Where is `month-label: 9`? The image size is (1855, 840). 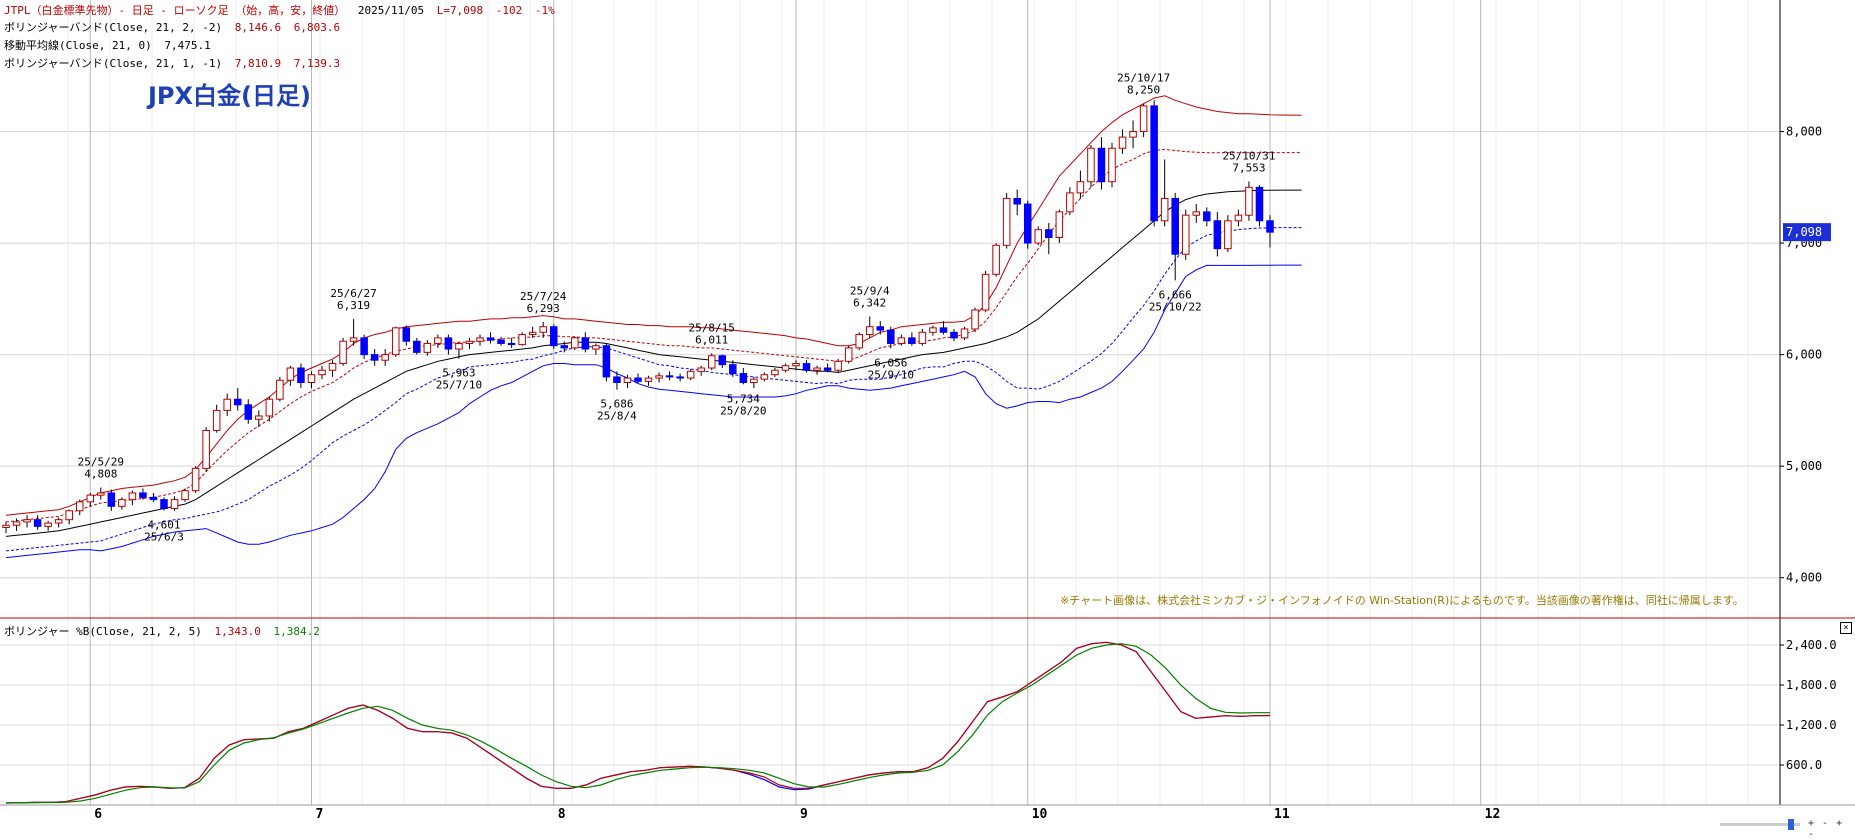
month-label: 9 is located at coordinates (804, 814).